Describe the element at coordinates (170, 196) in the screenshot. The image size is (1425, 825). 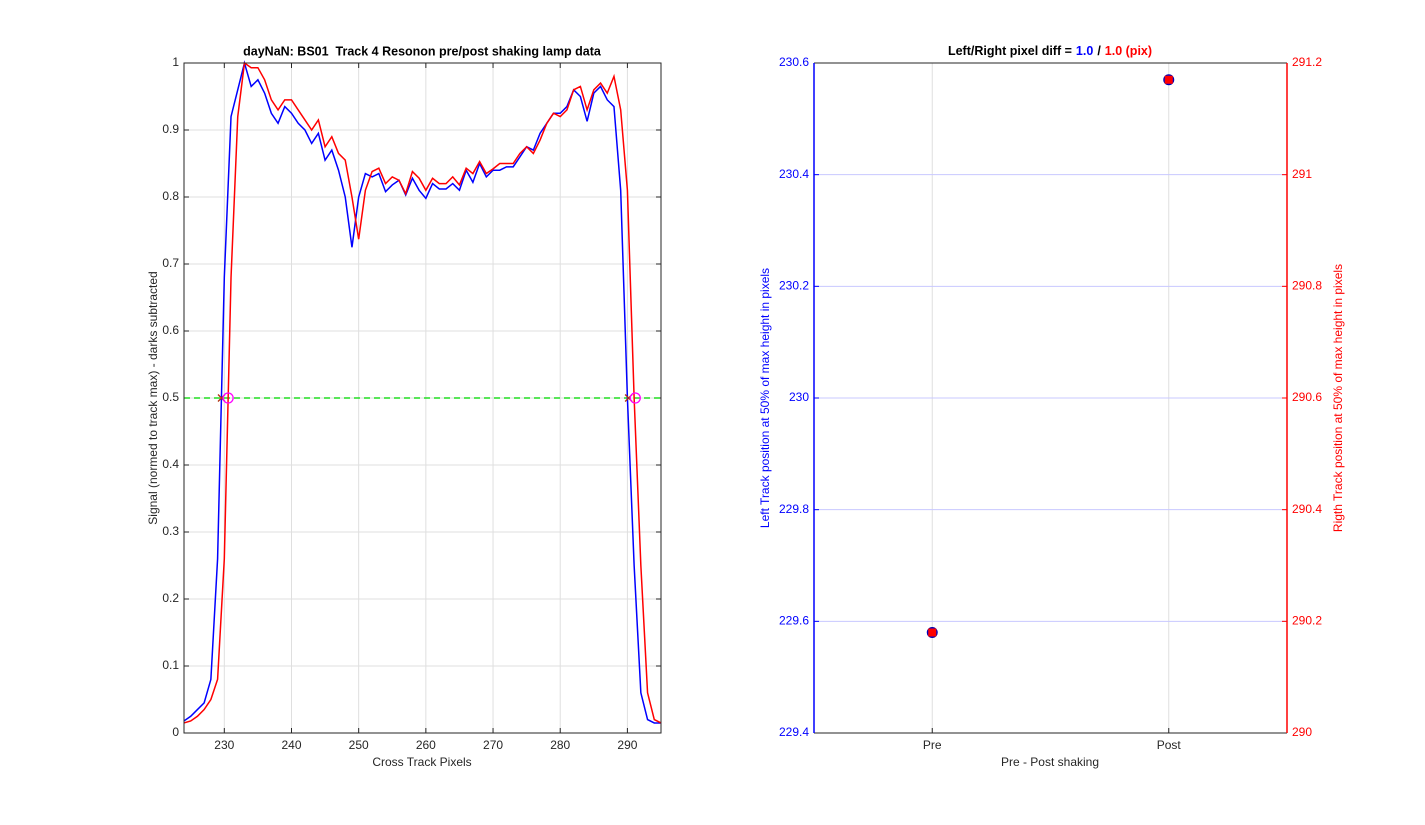
I see `y-tick-label: 0.8` at that location.